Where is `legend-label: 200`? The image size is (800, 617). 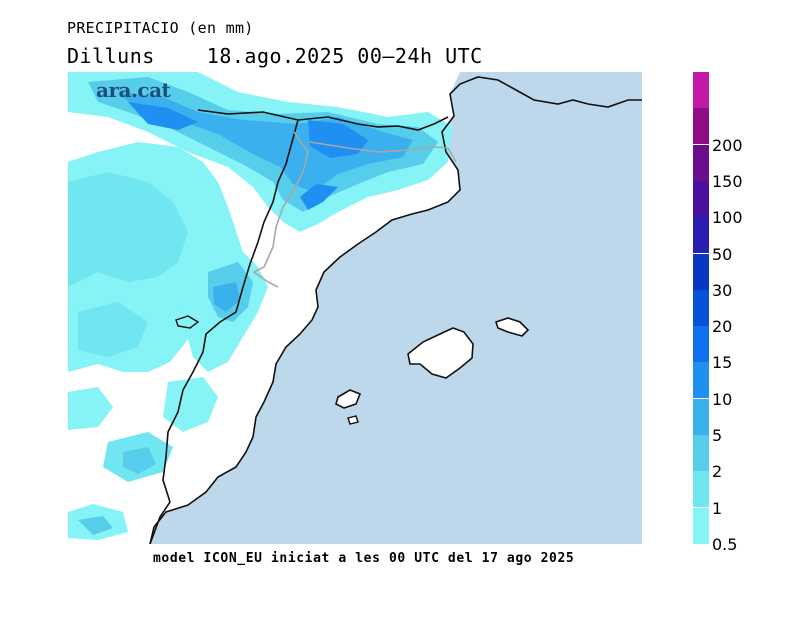
legend-label: 200 is located at coordinates (727, 145).